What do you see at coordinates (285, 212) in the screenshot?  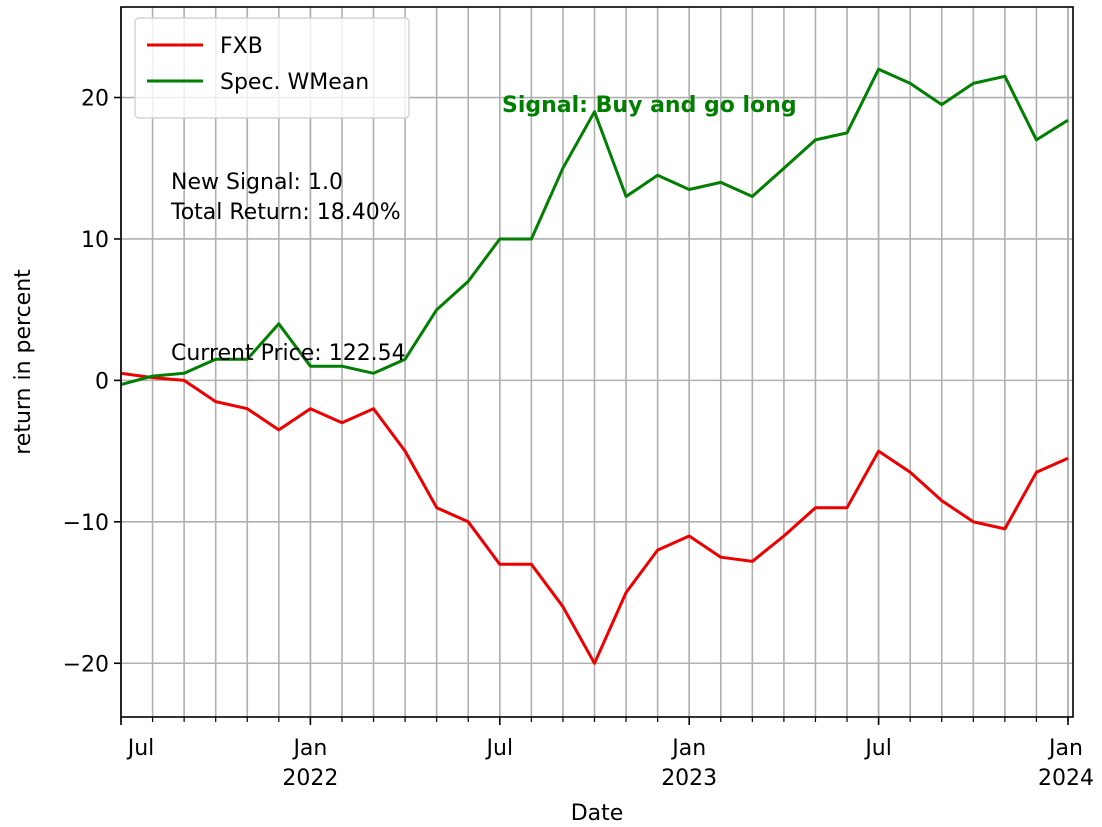 I see `annotation: Total Return: 18.40%` at bounding box center [285, 212].